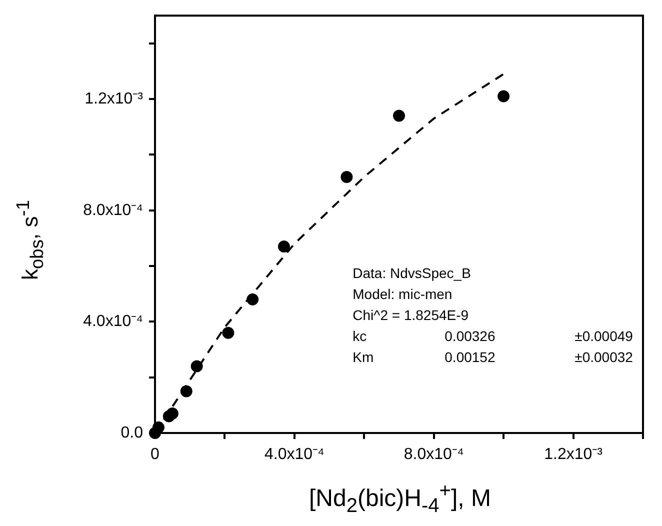 This screenshot has width=662, height=526. Describe the element at coordinates (574, 455) in the screenshot. I see `x-tick-label: 1.2x10⁻³` at that location.